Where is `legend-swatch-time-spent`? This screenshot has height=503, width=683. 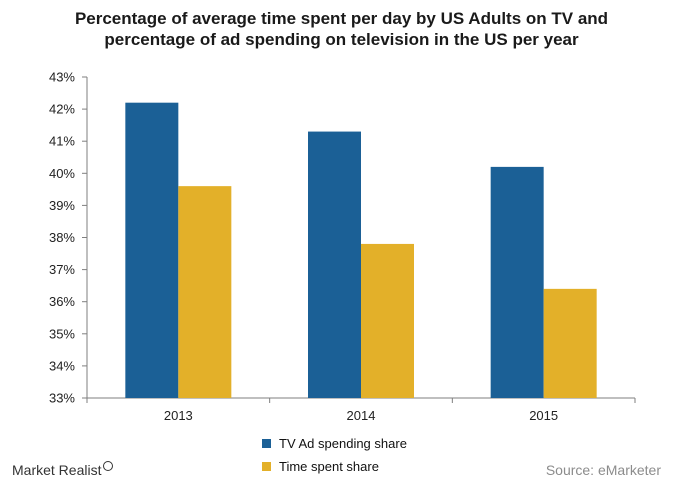
legend-swatch-time-spent is located at coordinates (266, 466).